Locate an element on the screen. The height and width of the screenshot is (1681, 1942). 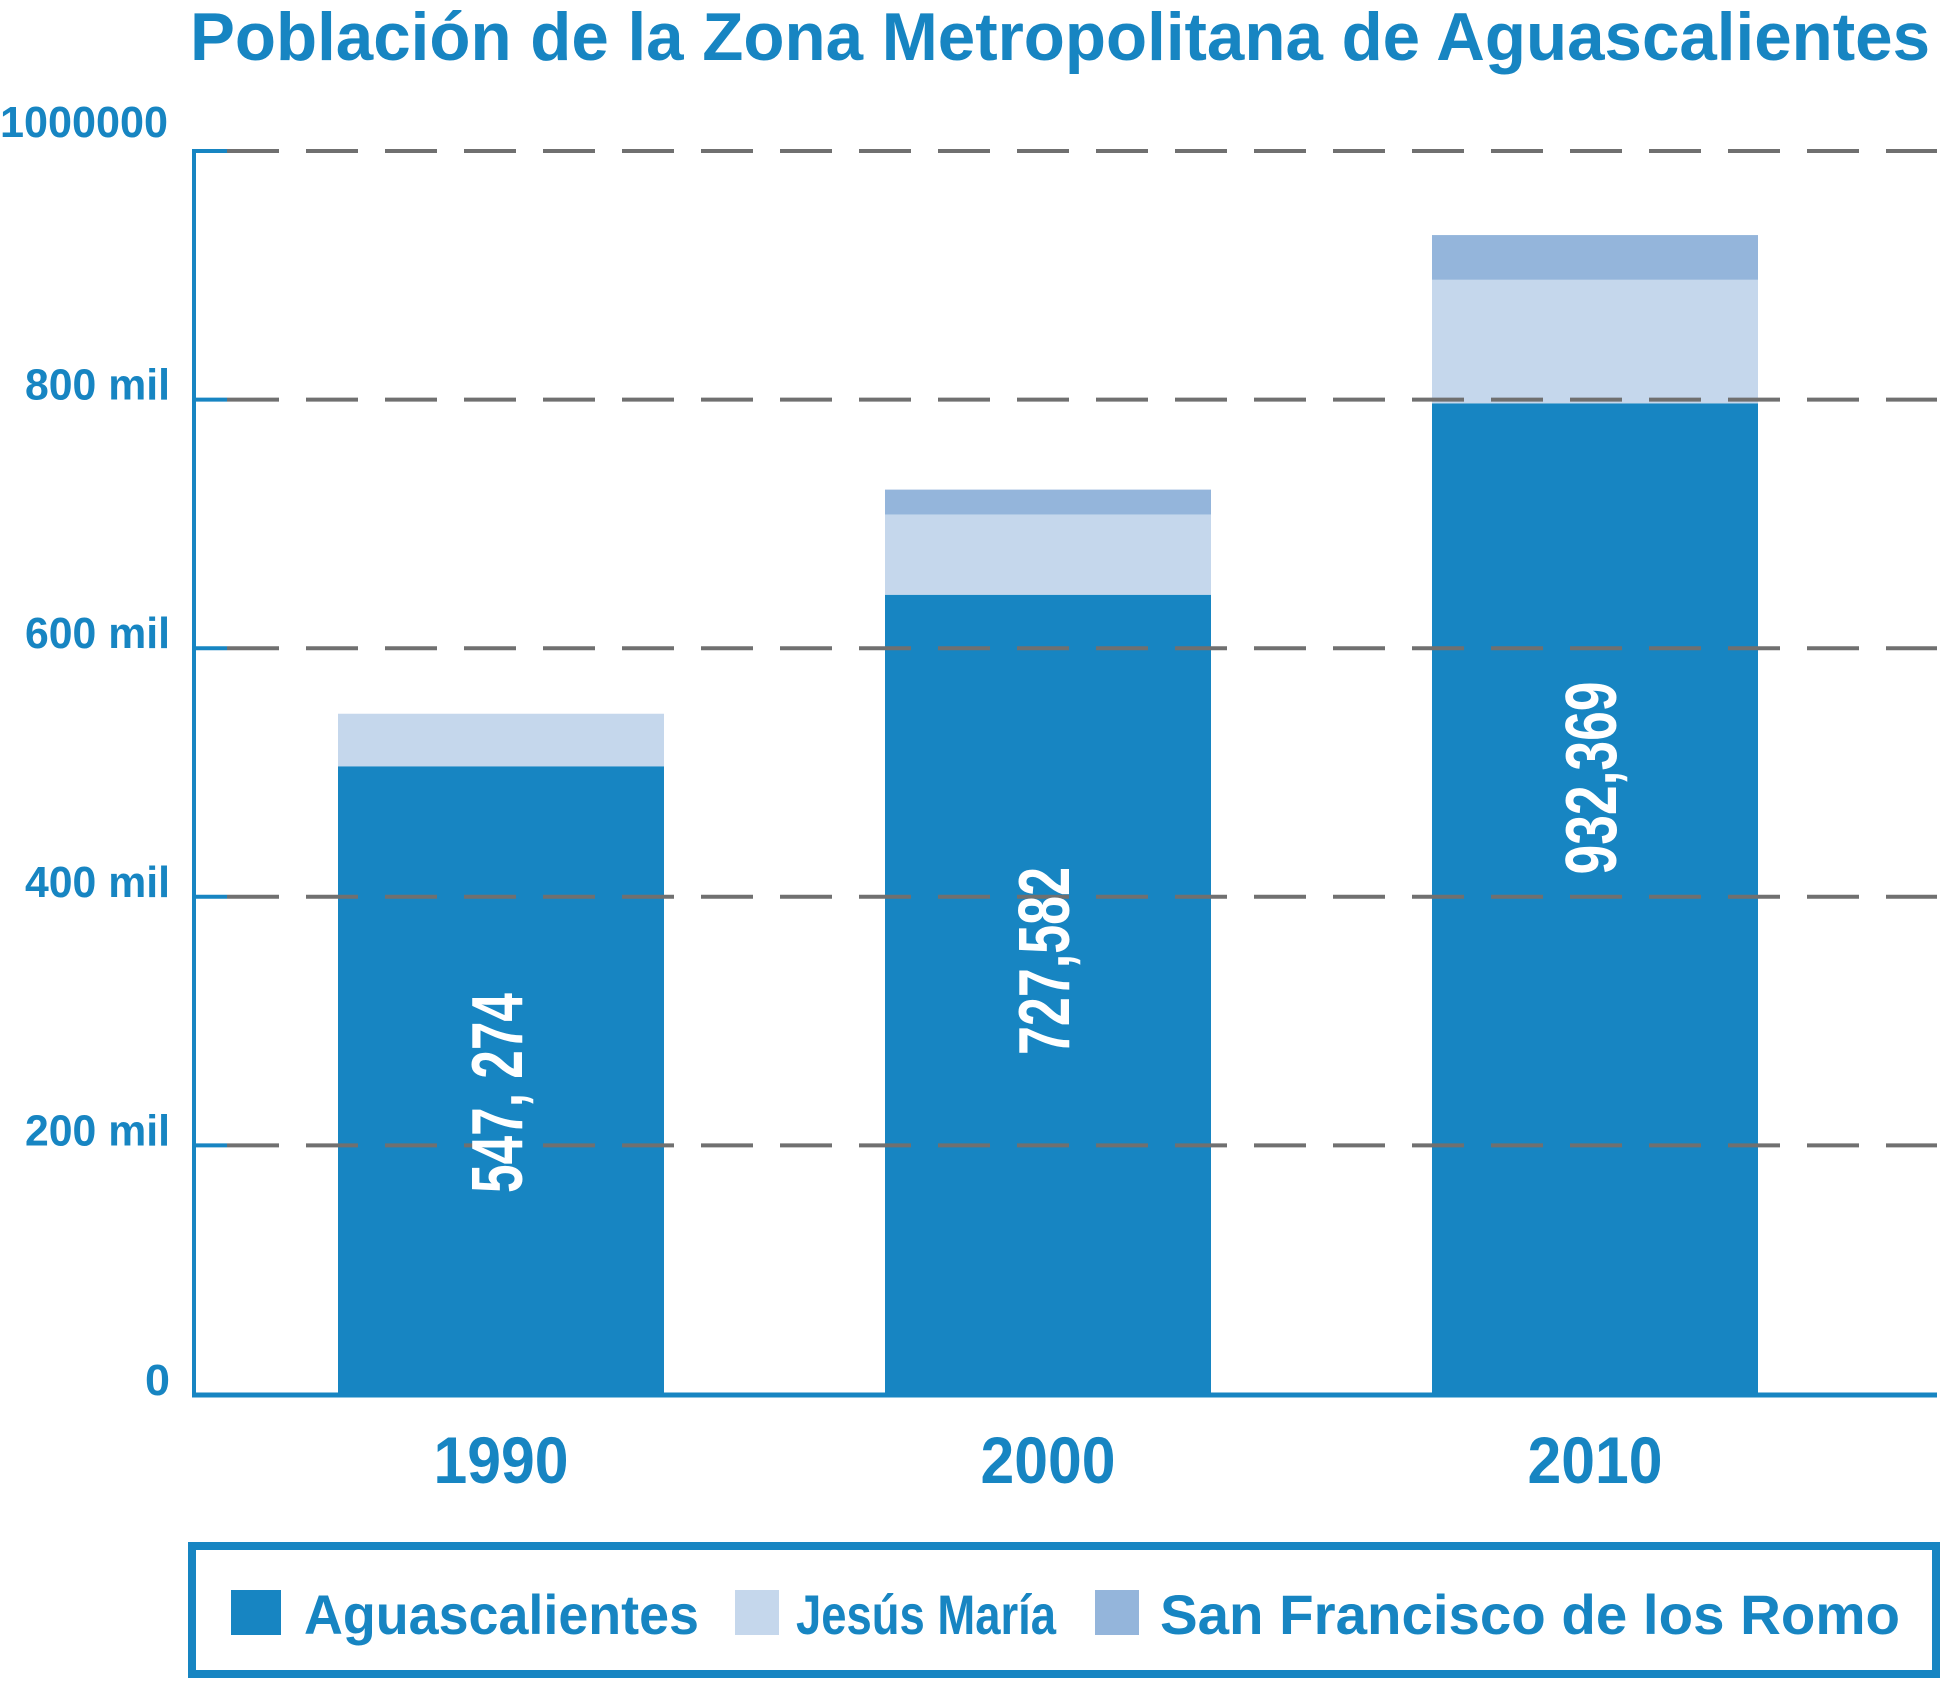
bar-segment-2000-jes-s-mar-a is located at coordinates (1048, 554).